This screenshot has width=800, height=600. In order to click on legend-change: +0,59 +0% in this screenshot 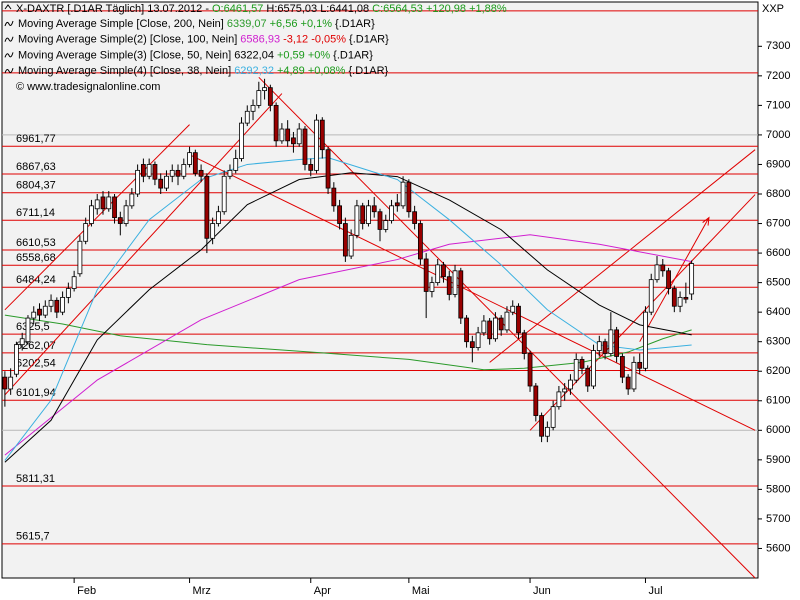, I will do `click(303, 55)`.